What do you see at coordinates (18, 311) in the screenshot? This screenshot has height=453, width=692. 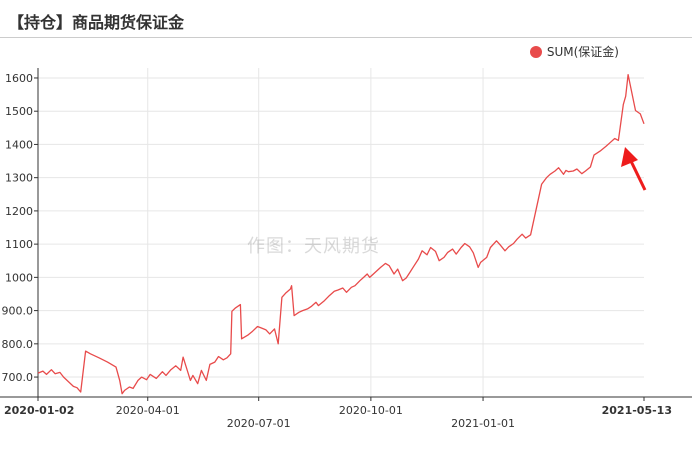 I see `y-tick-label: 900.0` at bounding box center [18, 311].